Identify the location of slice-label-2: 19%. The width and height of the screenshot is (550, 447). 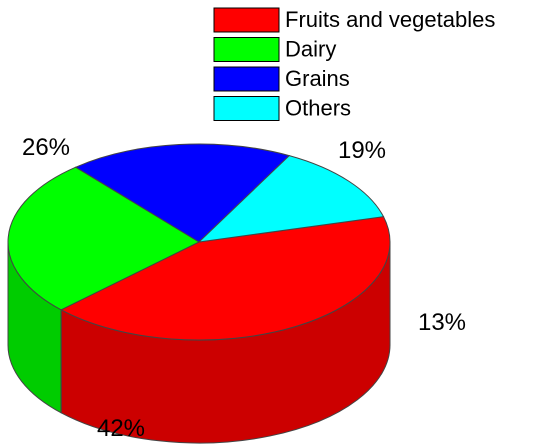
(362, 150).